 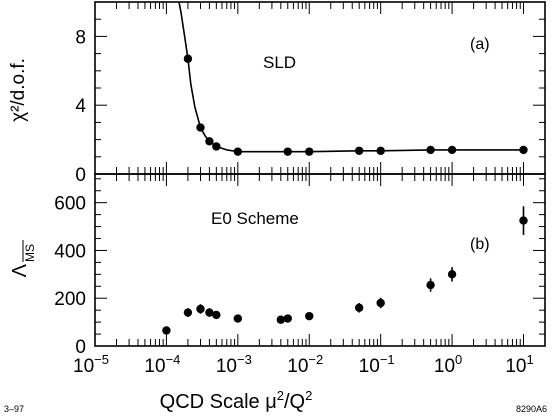 What do you see at coordinates (14, 409) in the screenshot?
I see `footer-left: 3–97` at bounding box center [14, 409].